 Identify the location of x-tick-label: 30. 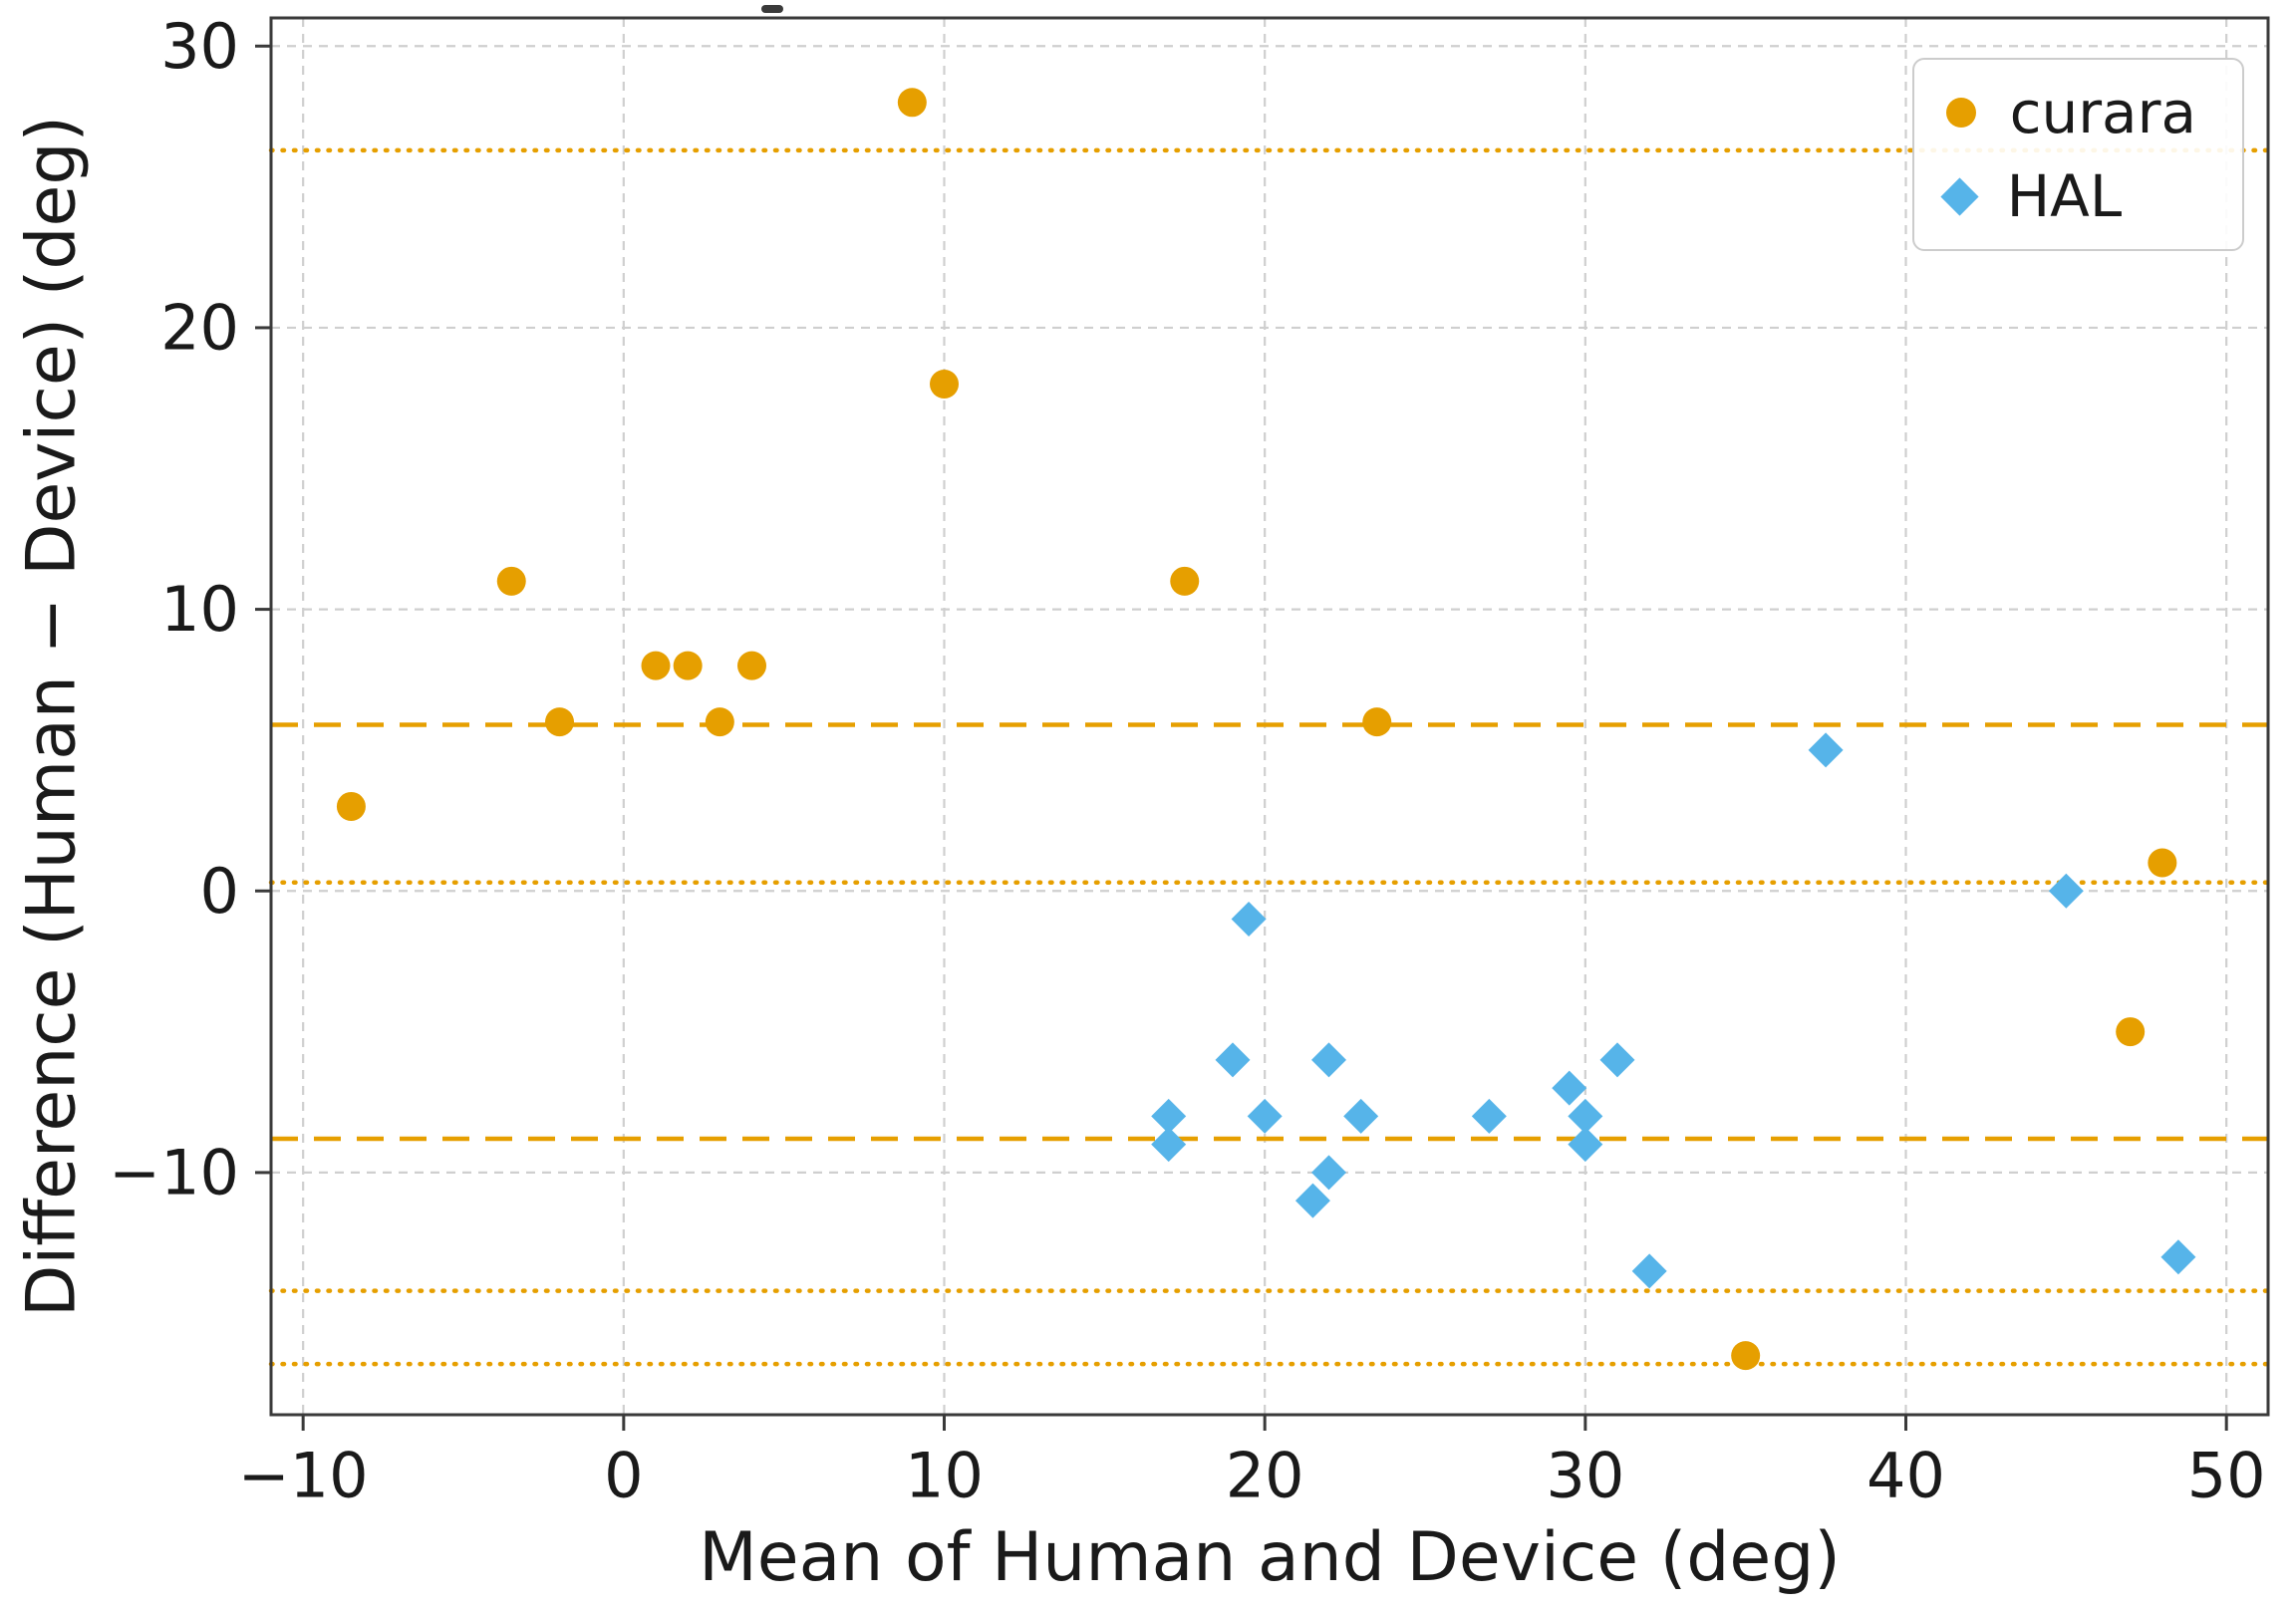
(1585, 1475).